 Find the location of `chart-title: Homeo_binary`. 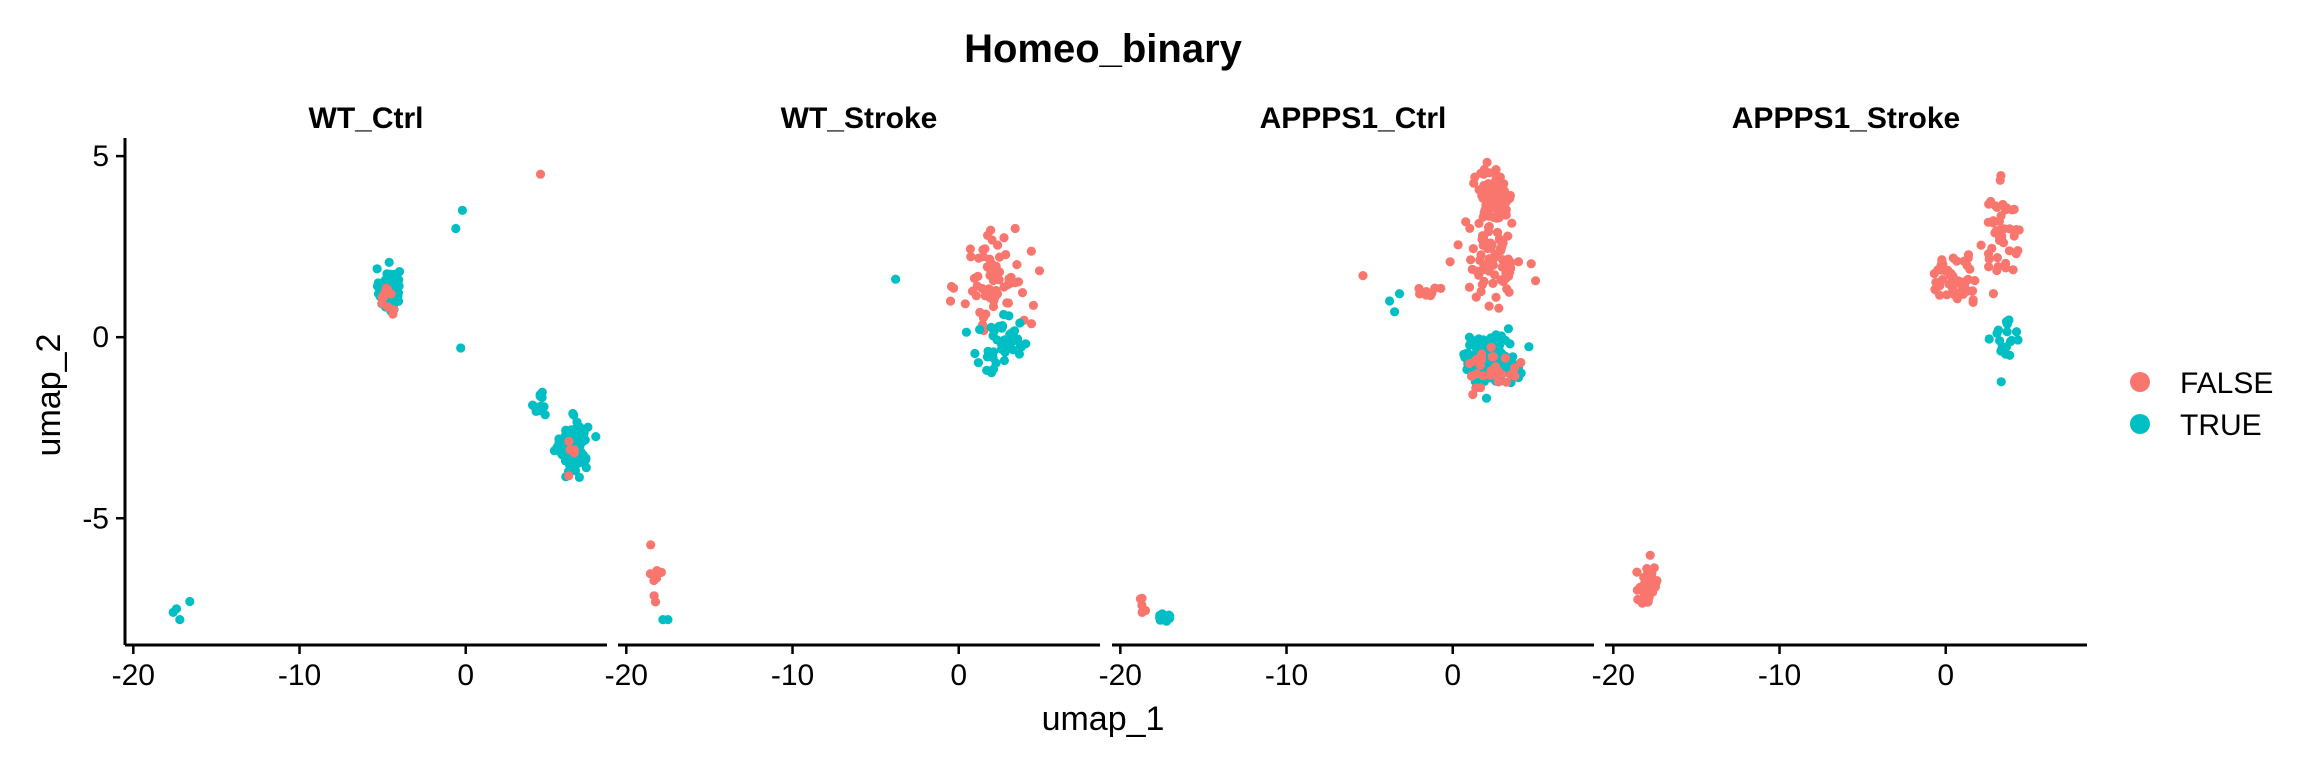

chart-title: Homeo_binary is located at coordinates (1103, 49).